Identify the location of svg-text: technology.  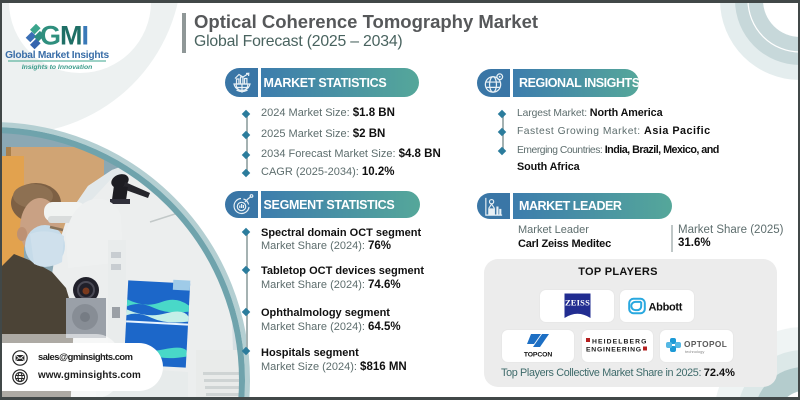
(694, 351).